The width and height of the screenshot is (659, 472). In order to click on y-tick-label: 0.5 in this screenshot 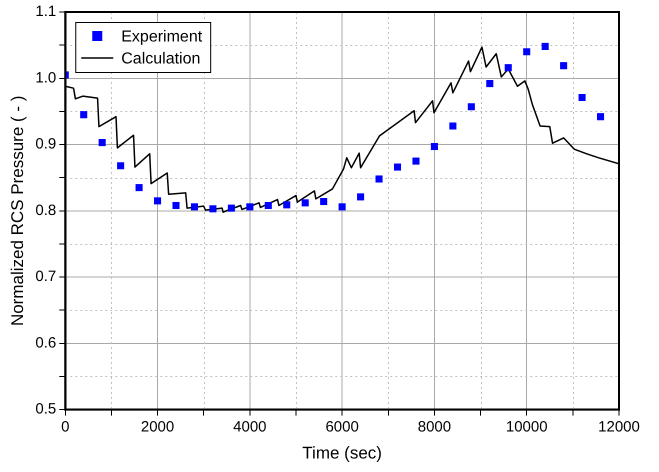, I will do `click(45, 409)`.